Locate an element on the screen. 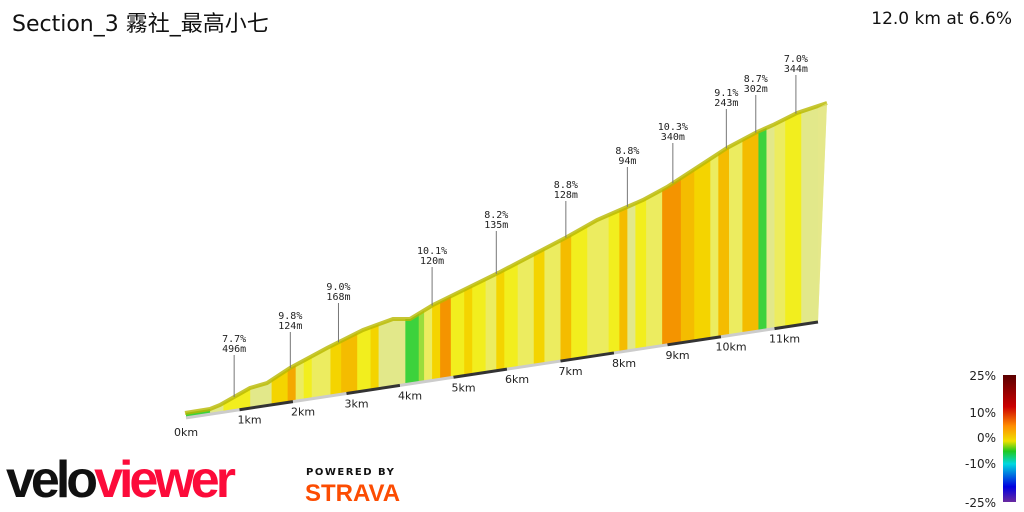 Image resolution: width=1024 pixels, height=512 pixels. km-tick-label: 11km is located at coordinates (784, 339).